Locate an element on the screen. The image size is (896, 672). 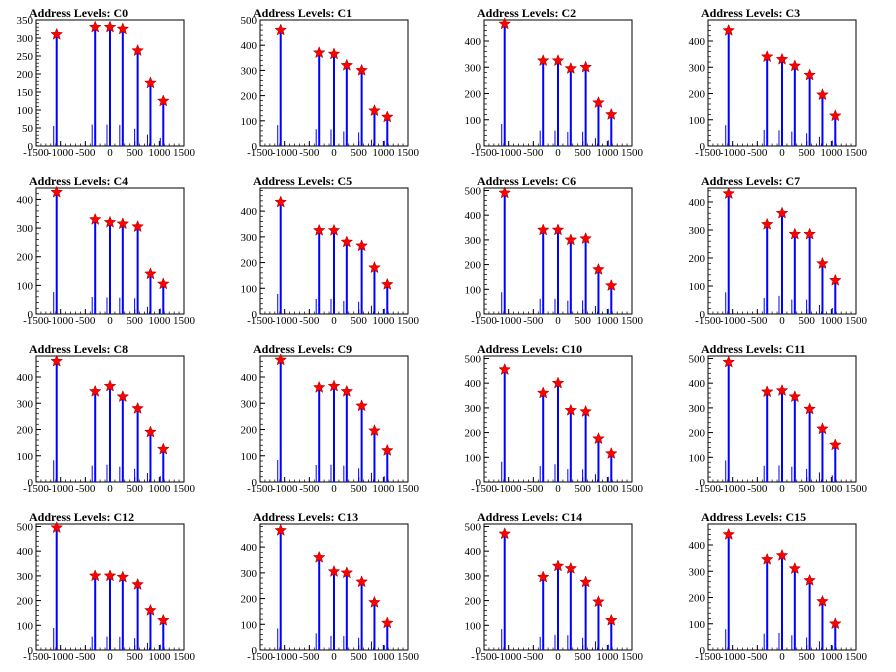
chart-title: Address Levels: C3 is located at coordinates (750, 13).